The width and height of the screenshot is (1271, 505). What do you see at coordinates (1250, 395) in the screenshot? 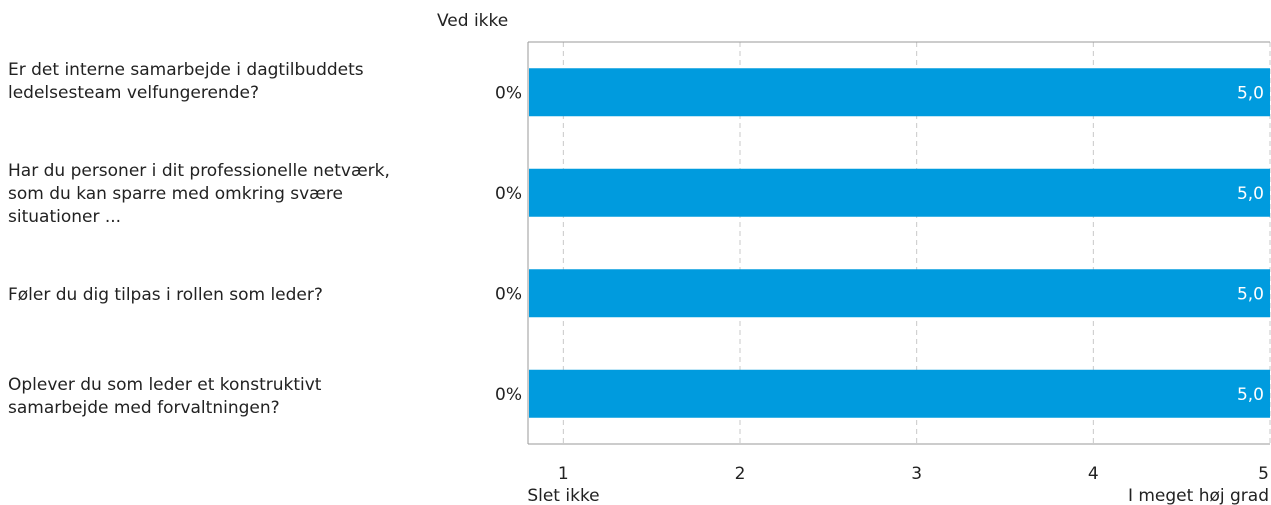
I see `bar-value-label-4: 5,0` at bounding box center [1250, 395].